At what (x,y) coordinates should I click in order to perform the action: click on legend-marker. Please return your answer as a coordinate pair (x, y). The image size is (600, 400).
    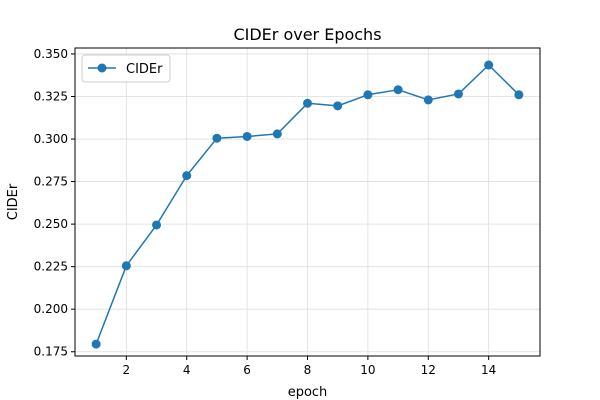
    Looking at the image, I should click on (102, 68).